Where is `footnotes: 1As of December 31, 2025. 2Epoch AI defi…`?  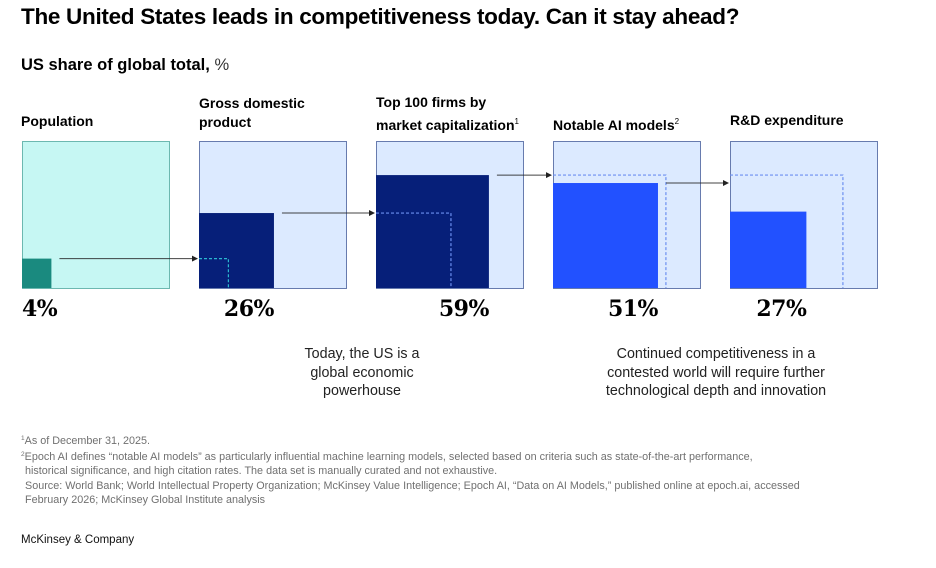
footnotes: 1As of December 31, 2025. 2Epoch AI defi… is located at coordinates (471, 469).